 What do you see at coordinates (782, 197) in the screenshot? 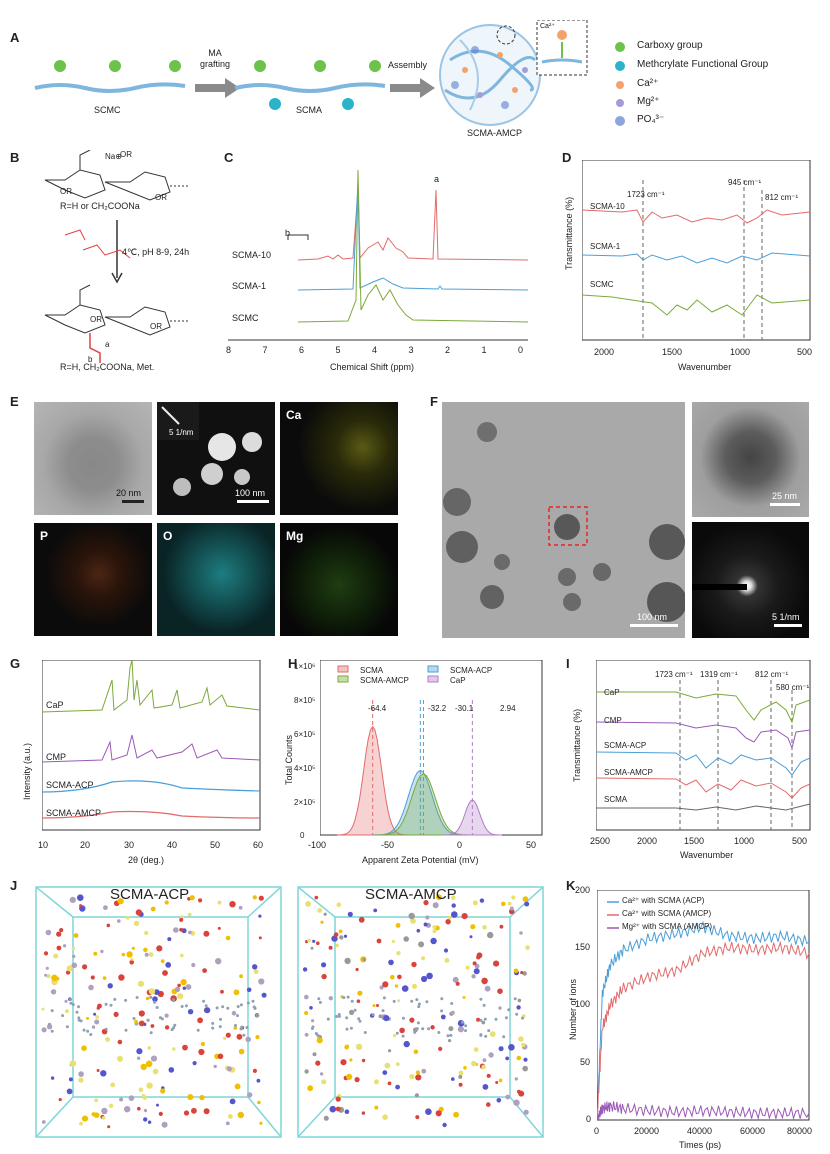
I see `marker-812-label: 812 cm⁻¹` at bounding box center [782, 197].